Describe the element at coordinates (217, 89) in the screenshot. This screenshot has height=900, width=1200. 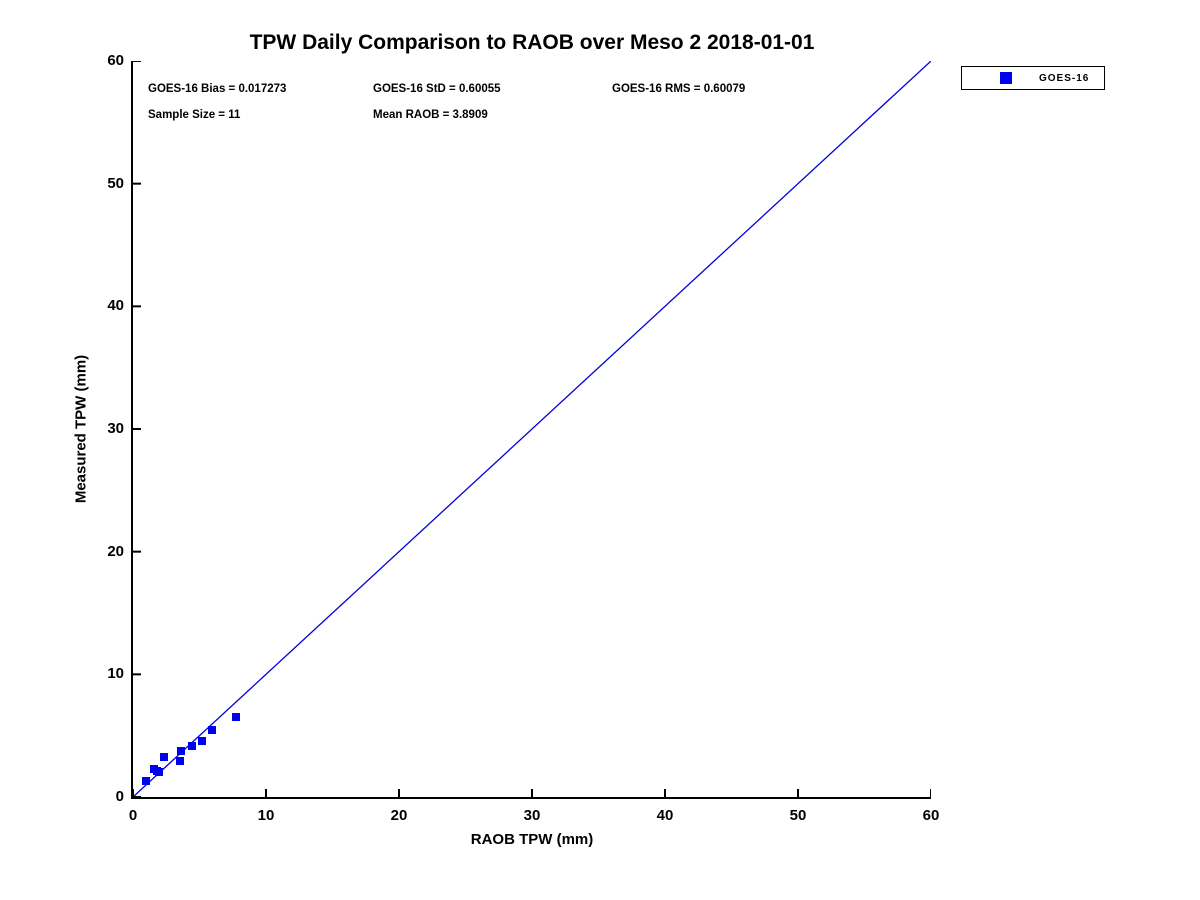
I see `stat-bias: GOES-16 Bias = 0.017273` at that location.